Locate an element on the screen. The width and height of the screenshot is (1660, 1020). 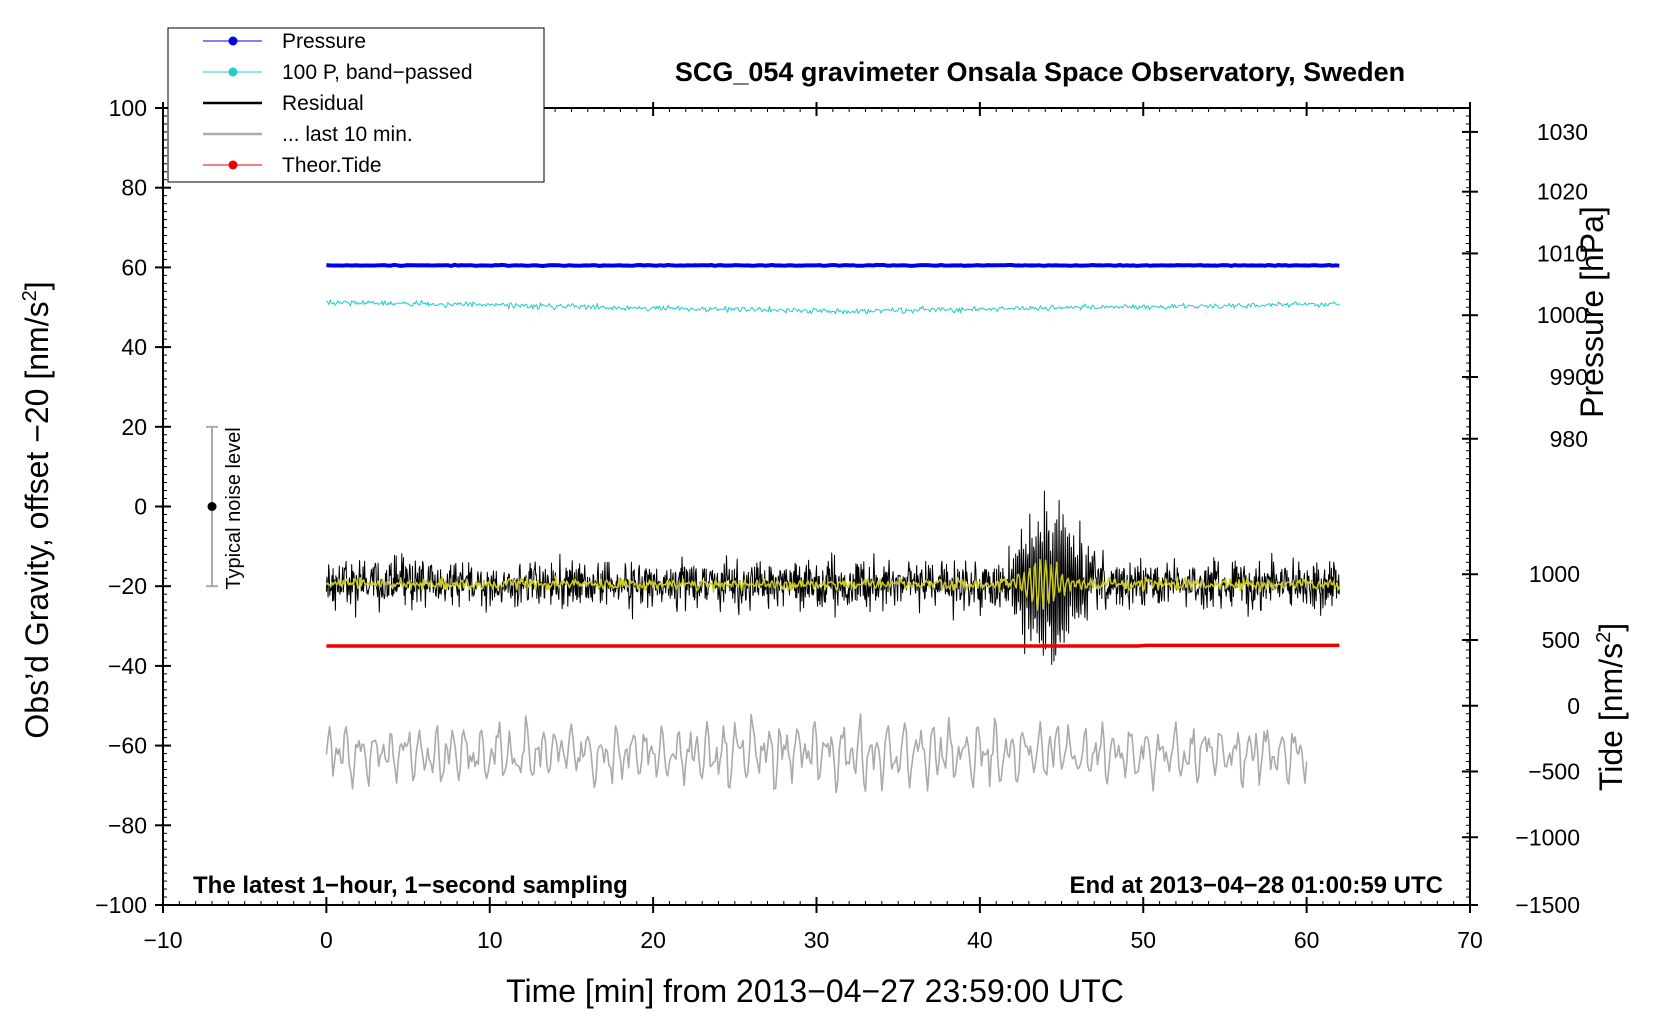
x-tick-label: −10 is located at coordinates (162, 940).